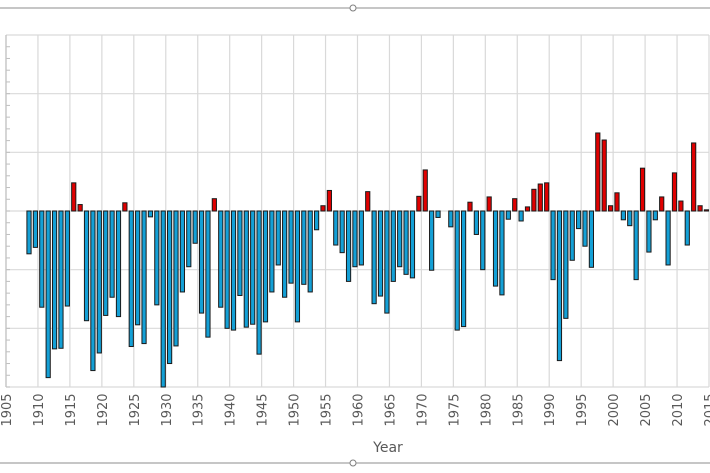  Describe the element at coordinates (470, 206) in the screenshot. I see `bar-1977` at that location.